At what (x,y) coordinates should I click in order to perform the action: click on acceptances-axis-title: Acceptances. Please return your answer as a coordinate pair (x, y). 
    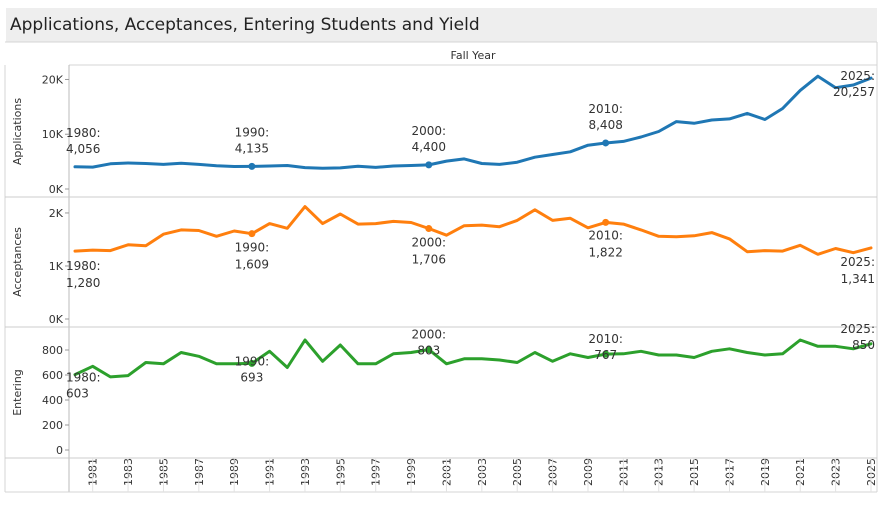
    Looking at the image, I should click on (17, 262).